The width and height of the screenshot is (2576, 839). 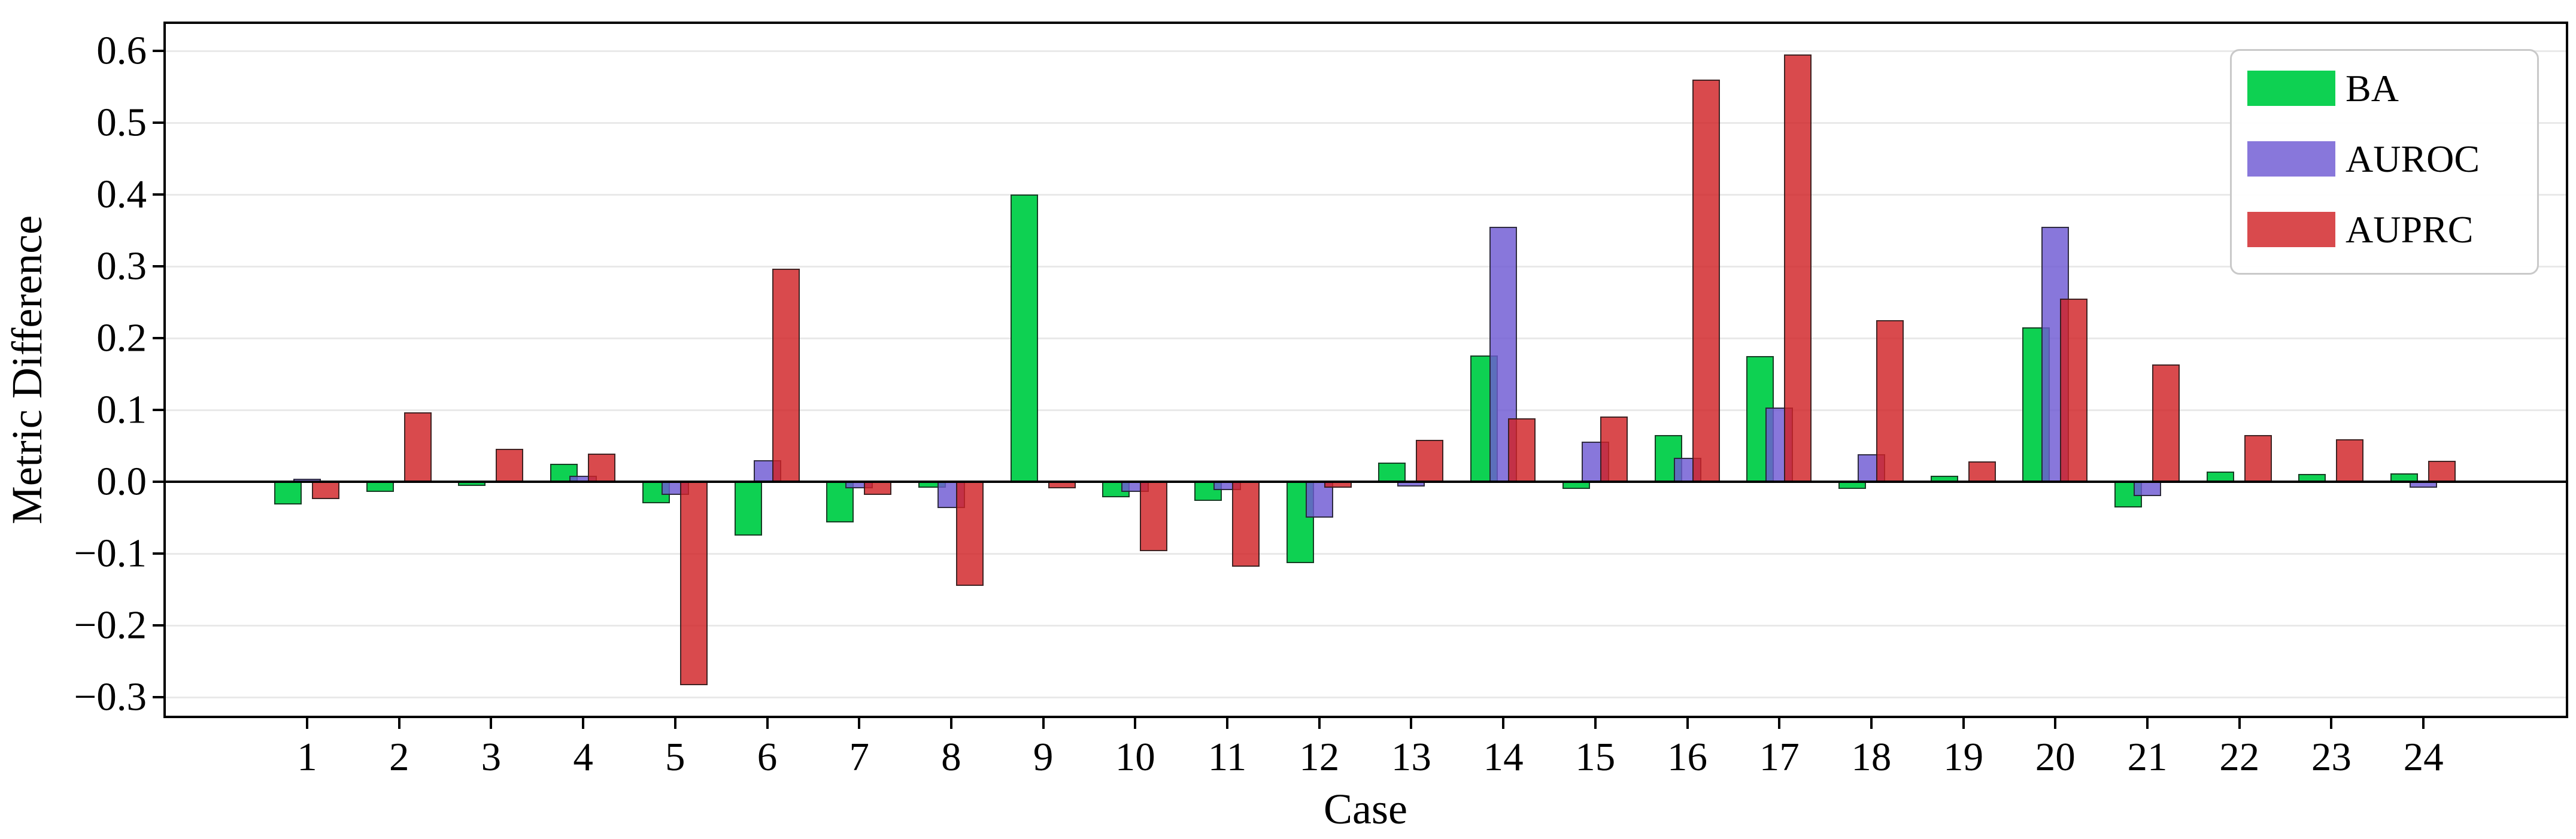 What do you see at coordinates (2567, 371) in the screenshot?
I see `right-spine` at bounding box center [2567, 371].